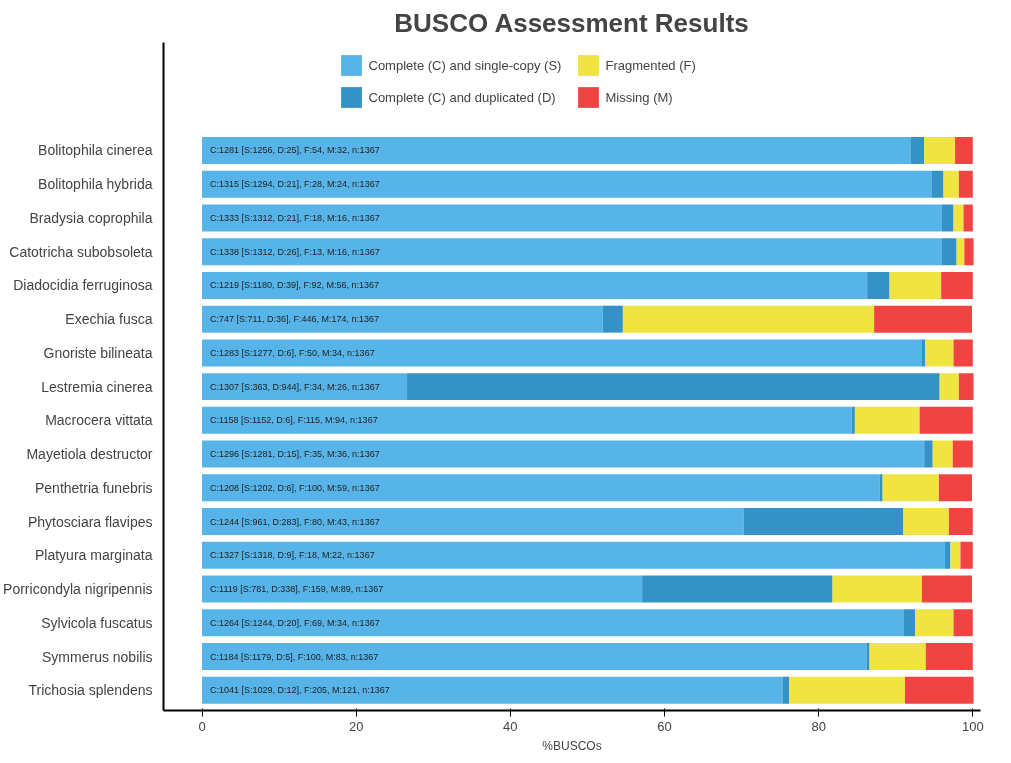 The width and height of the screenshot is (1011, 763). What do you see at coordinates (295, 386) in the screenshot?
I see `annotation: C:1307 [S:363, D:944], F:34, M:26, n:1367` at bounding box center [295, 386].